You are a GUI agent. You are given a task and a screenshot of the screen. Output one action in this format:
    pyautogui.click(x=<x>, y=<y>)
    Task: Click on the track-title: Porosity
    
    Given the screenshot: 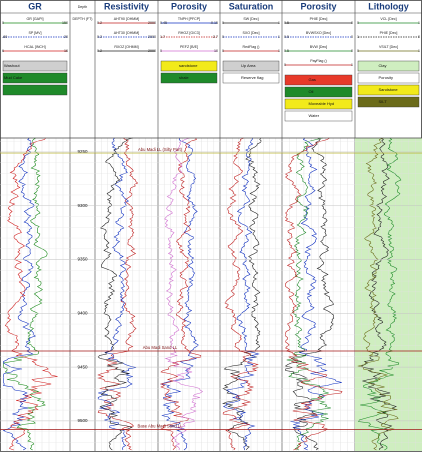 What is the action you would take?
    pyautogui.click(x=318, y=6)
    